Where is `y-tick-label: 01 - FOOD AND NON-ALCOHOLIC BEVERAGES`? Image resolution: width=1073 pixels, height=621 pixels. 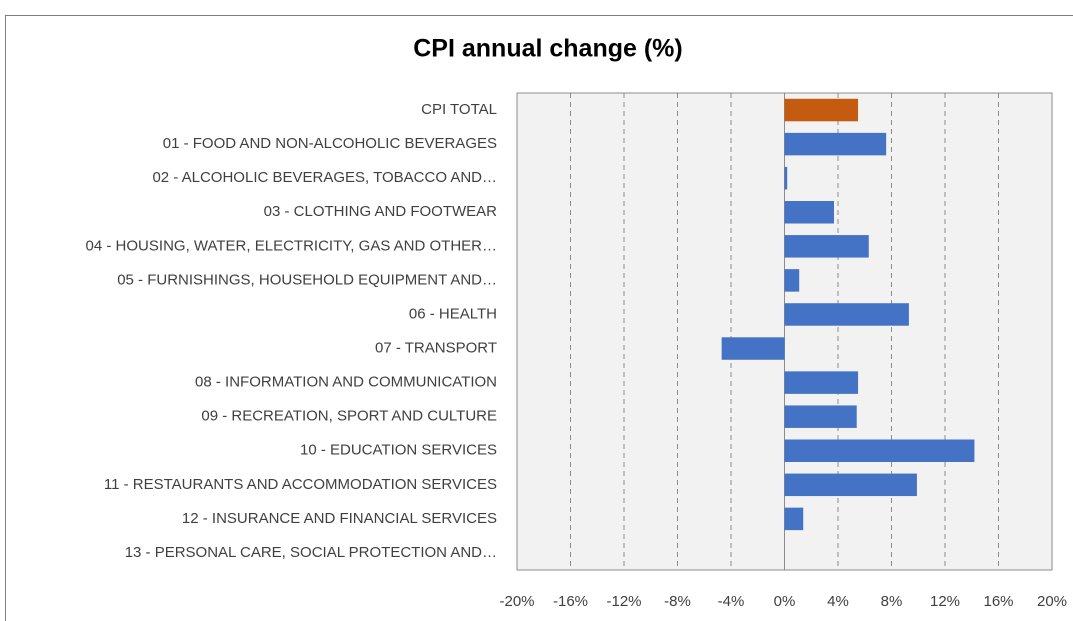
y-tick-label: 01 - FOOD AND NON-ALCOHOLIC BEVERAGES is located at coordinates (330, 143).